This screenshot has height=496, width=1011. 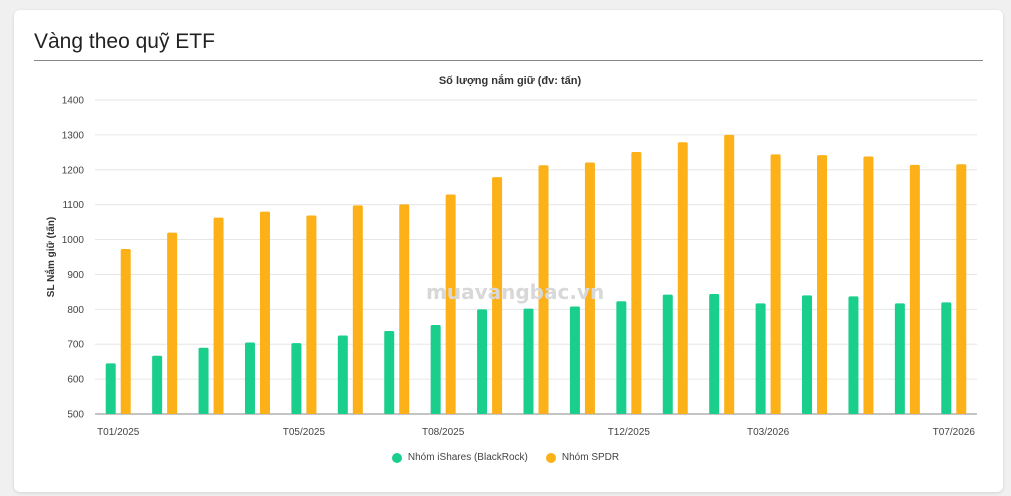 I want to click on y-tick-label: 900, so click(x=75, y=275).